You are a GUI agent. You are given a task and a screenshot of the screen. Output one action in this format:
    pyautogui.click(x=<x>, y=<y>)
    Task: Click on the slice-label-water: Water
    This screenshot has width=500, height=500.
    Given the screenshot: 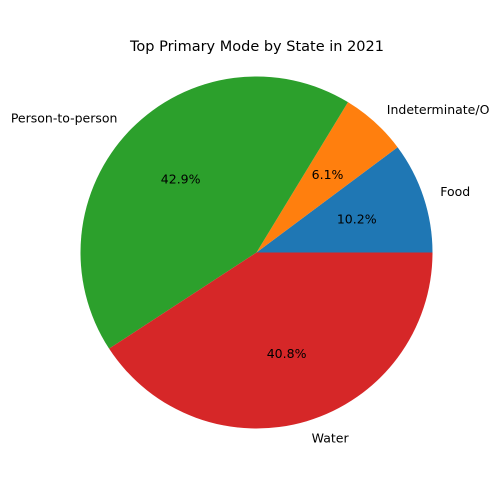 What is the action you would take?
    pyautogui.click(x=331, y=438)
    